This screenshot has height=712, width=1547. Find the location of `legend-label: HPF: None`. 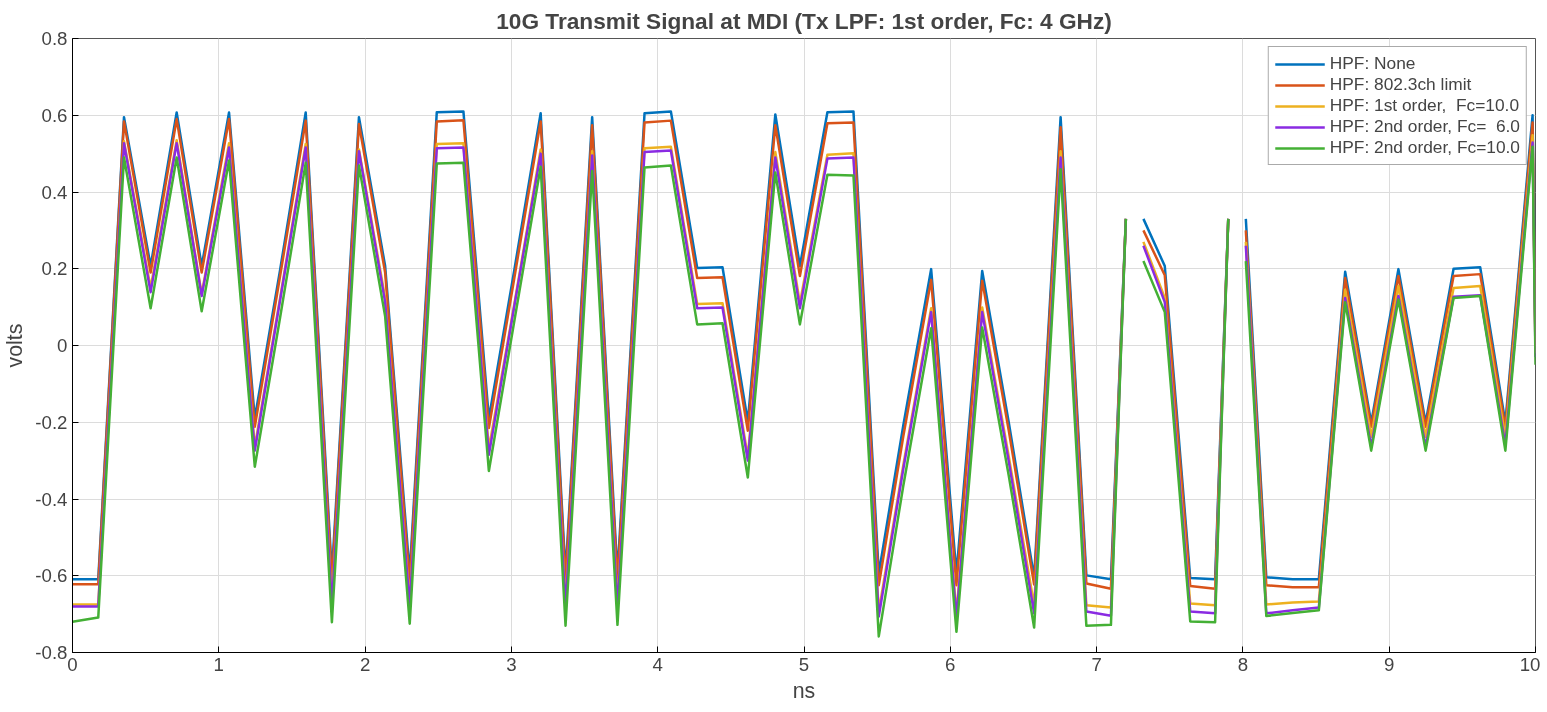

legend-label: HPF: None is located at coordinates (1372, 63).